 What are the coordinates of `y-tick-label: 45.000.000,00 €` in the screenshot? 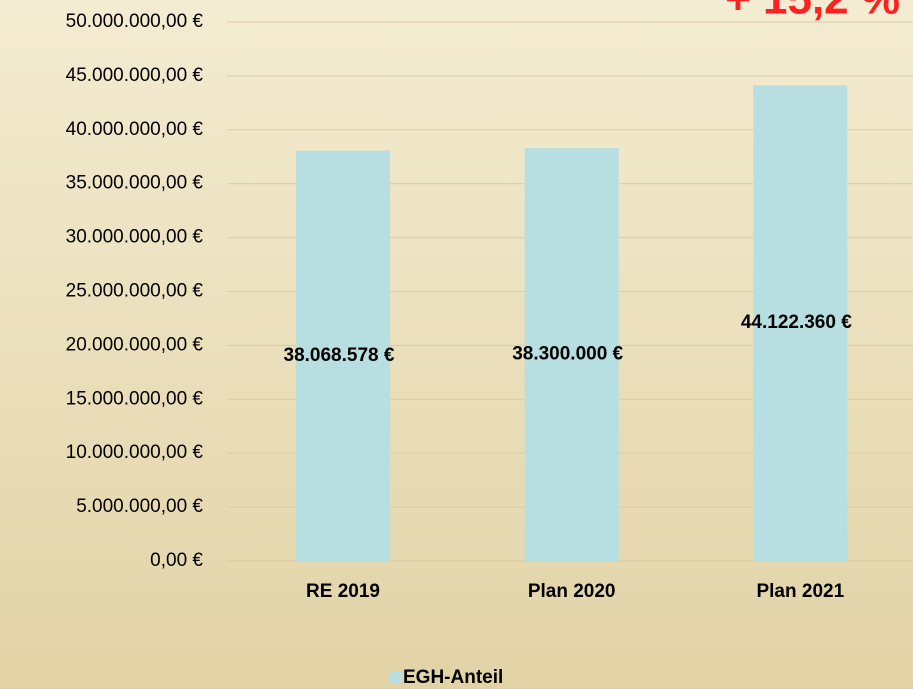 It's located at (135, 75).